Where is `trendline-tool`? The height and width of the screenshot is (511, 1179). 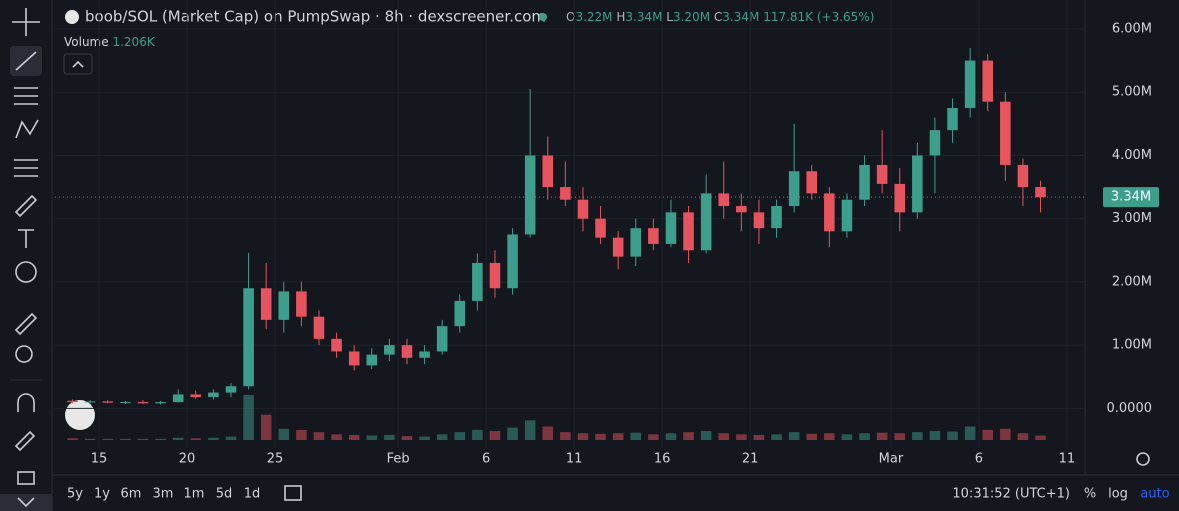
trendline-tool is located at coordinates (26, 61).